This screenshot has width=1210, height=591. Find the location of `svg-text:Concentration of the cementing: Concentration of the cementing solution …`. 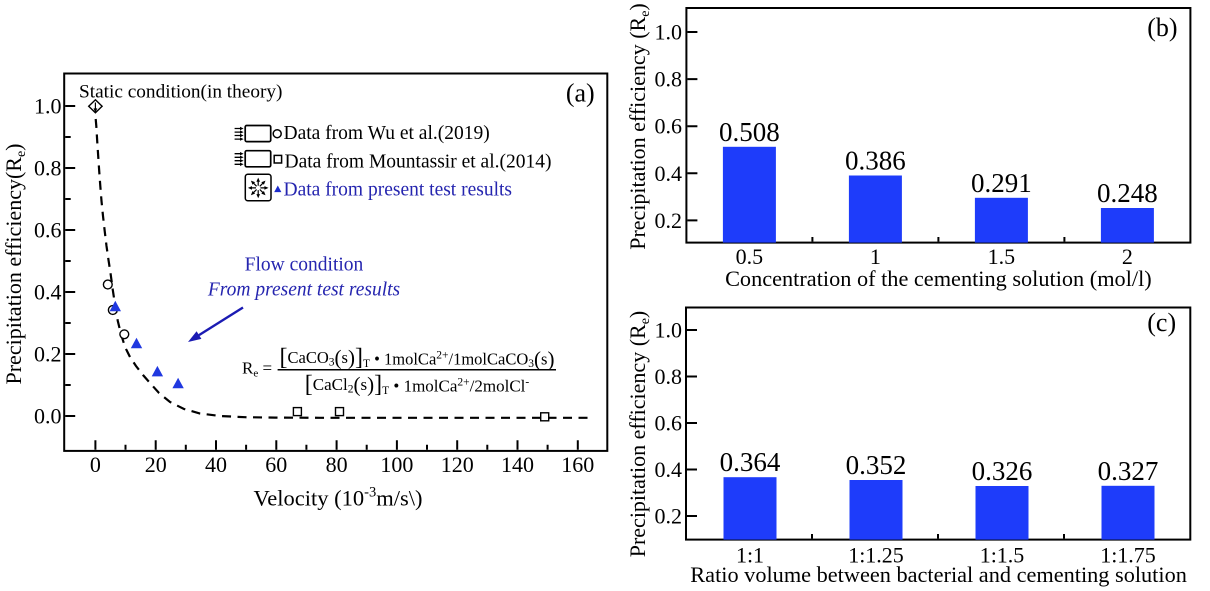

svg-text:Concentration of the cementing: Concentration of the cementing solution … is located at coordinates (938, 278).